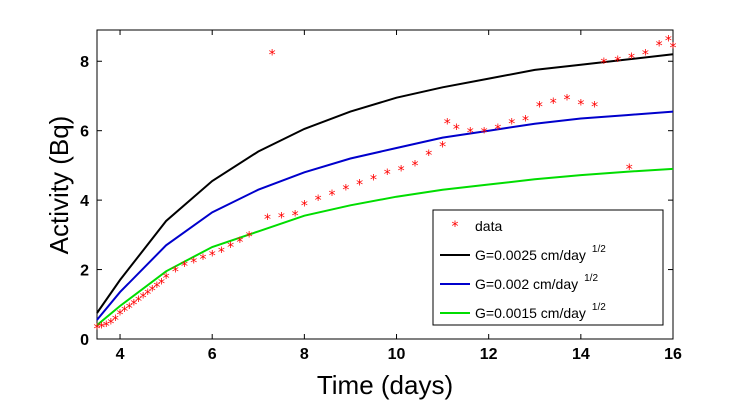  What do you see at coordinates (59, 185) in the screenshot?
I see `y-axis-title: Activity (Bq)` at bounding box center [59, 185].